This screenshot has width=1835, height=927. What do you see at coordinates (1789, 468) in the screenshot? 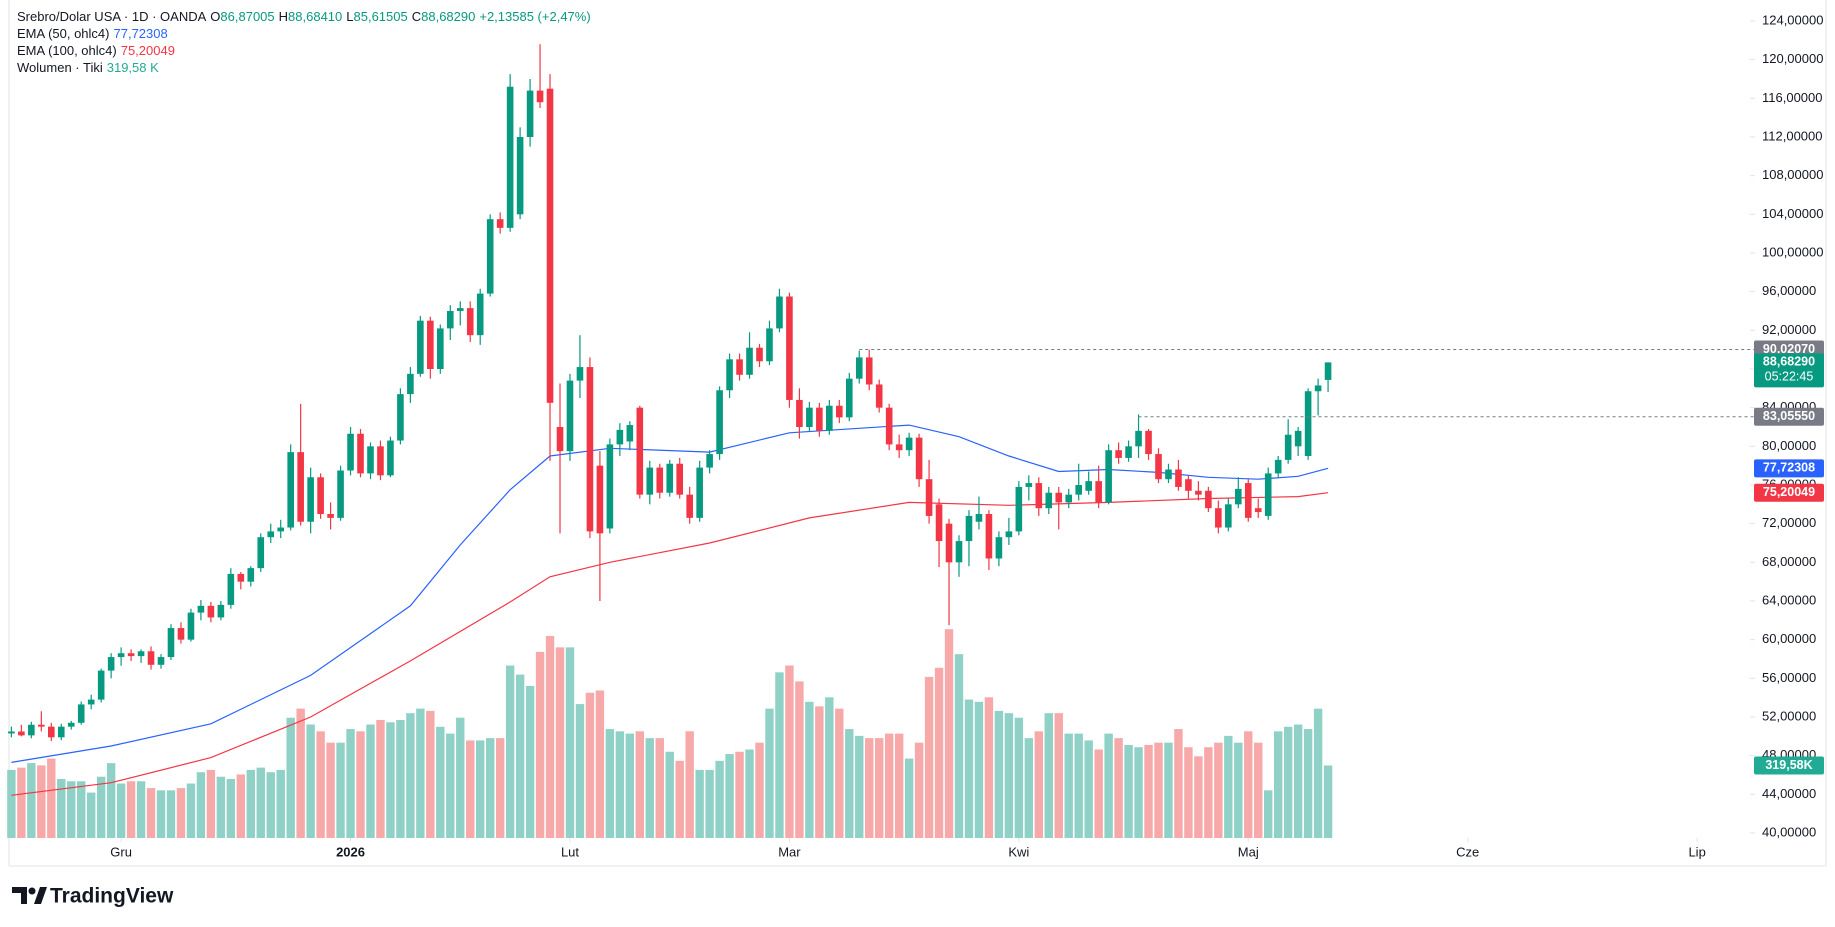
I see `price-badge-label: 77,72308` at bounding box center [1789, 468].